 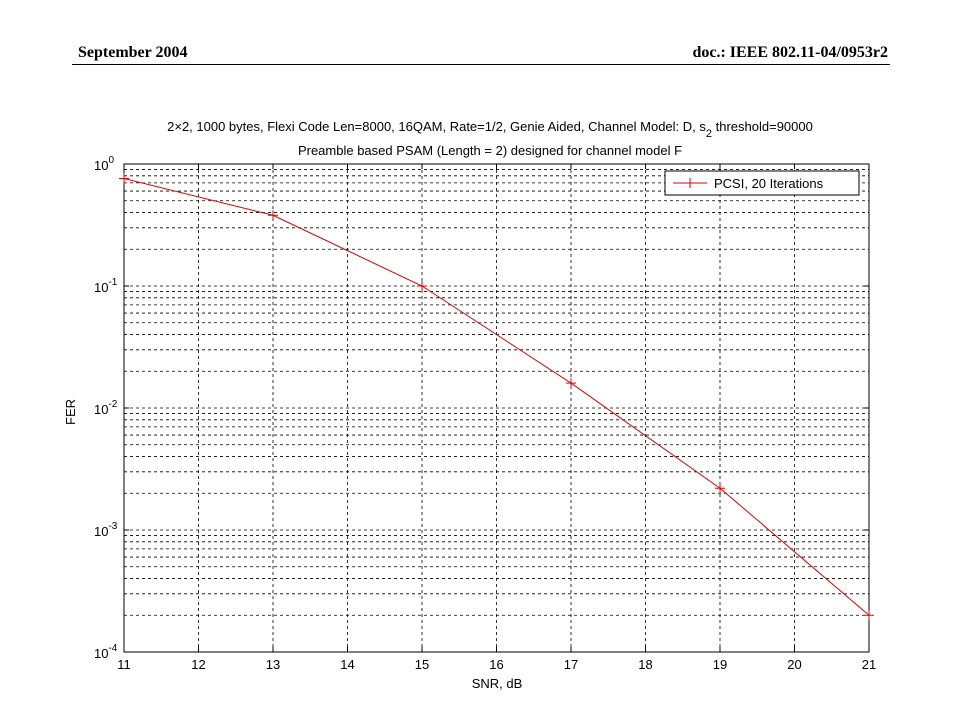 What do you see at coordinates (496, 664) in the screenshot?
I see `x-tick-label: 16` at bounding box center [496, 664].